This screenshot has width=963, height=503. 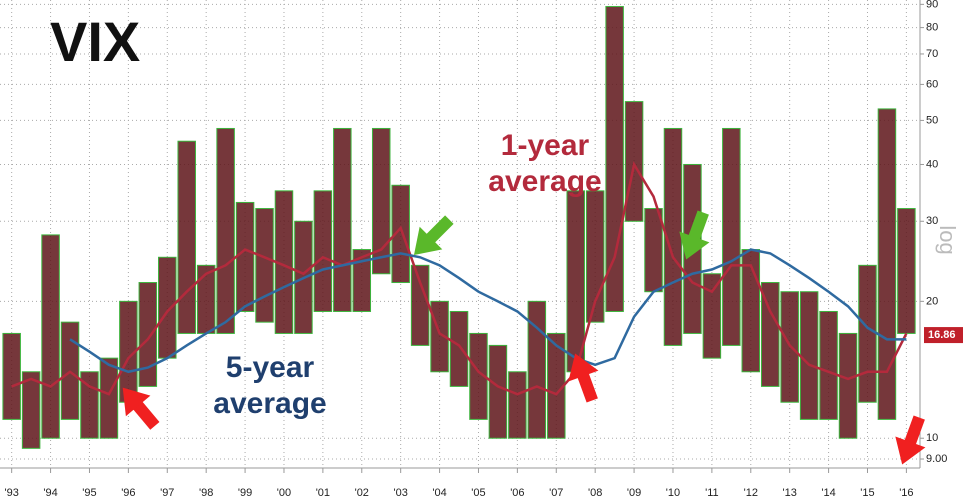 I want to click on x-tick-label: '94, so click(x=50, y=493).